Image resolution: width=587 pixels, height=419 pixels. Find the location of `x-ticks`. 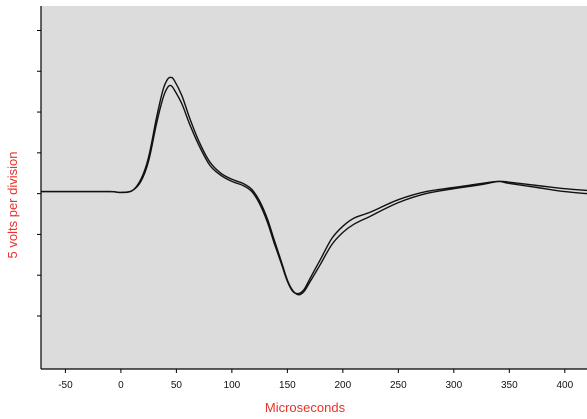

x-ticks is located at coordinates (315, 371).